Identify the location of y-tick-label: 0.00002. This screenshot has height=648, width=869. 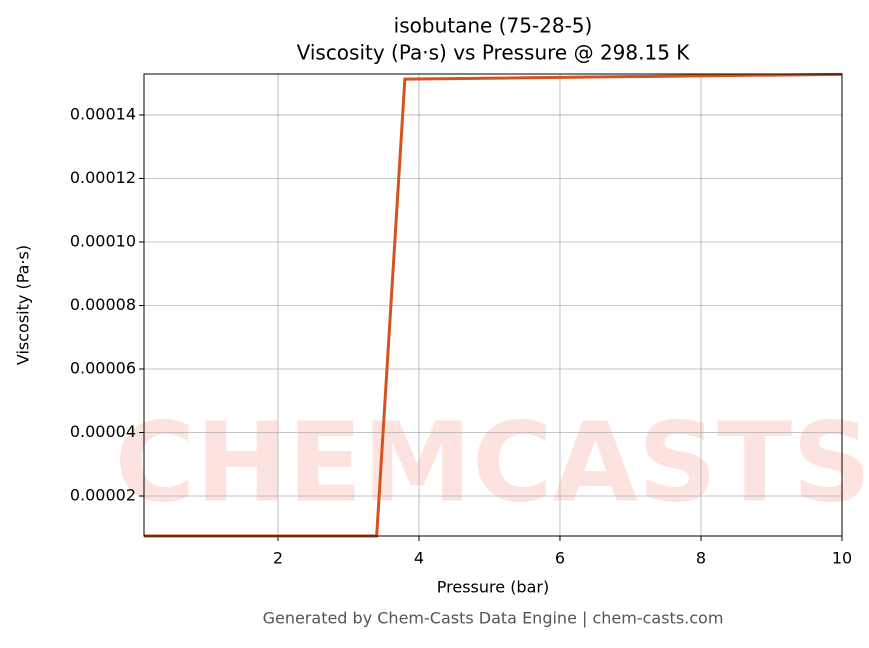
(103, 494).